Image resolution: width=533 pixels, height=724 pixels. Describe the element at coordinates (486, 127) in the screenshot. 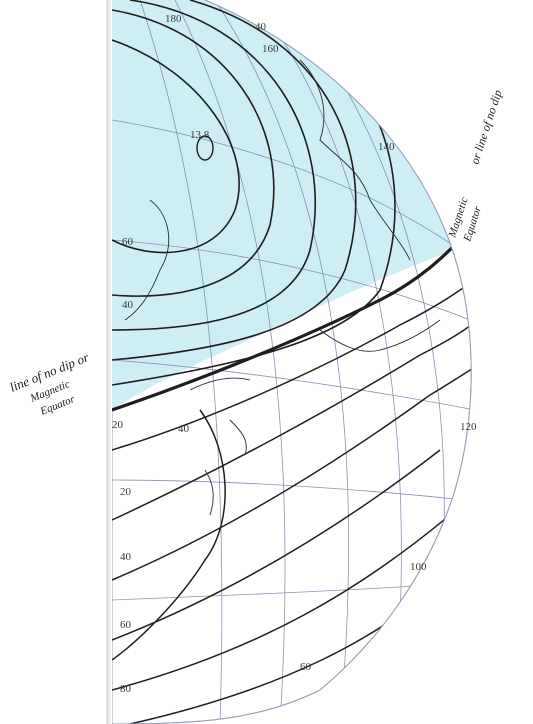

I see `right-or-line-of-no-dip-label: or line of no dip` at that location.